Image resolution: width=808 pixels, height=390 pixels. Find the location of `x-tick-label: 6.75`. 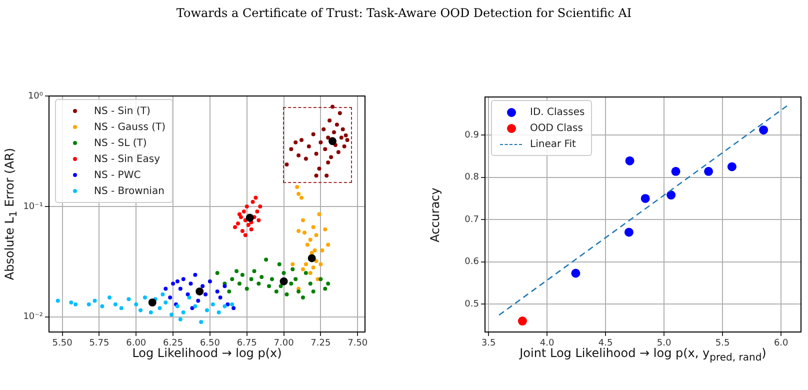

x-tick-label: 6.75 is located at coordinates (246, 343).